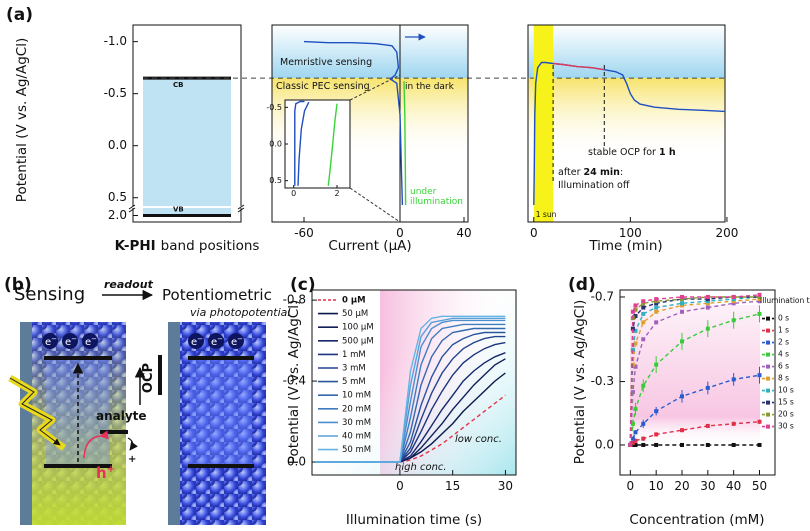 The image size is (810, 531). I want to click on axes-frame, so click(414, 382).